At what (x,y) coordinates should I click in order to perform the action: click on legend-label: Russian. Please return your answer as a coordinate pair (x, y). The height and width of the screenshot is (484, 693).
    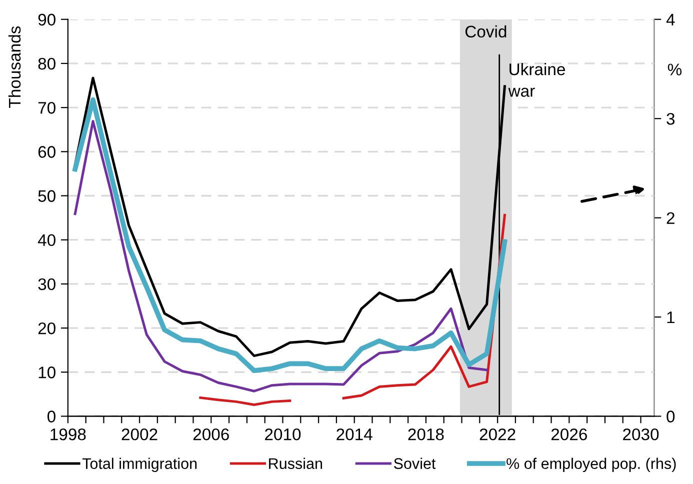
    Looking at the image, I should click on (295, 463).